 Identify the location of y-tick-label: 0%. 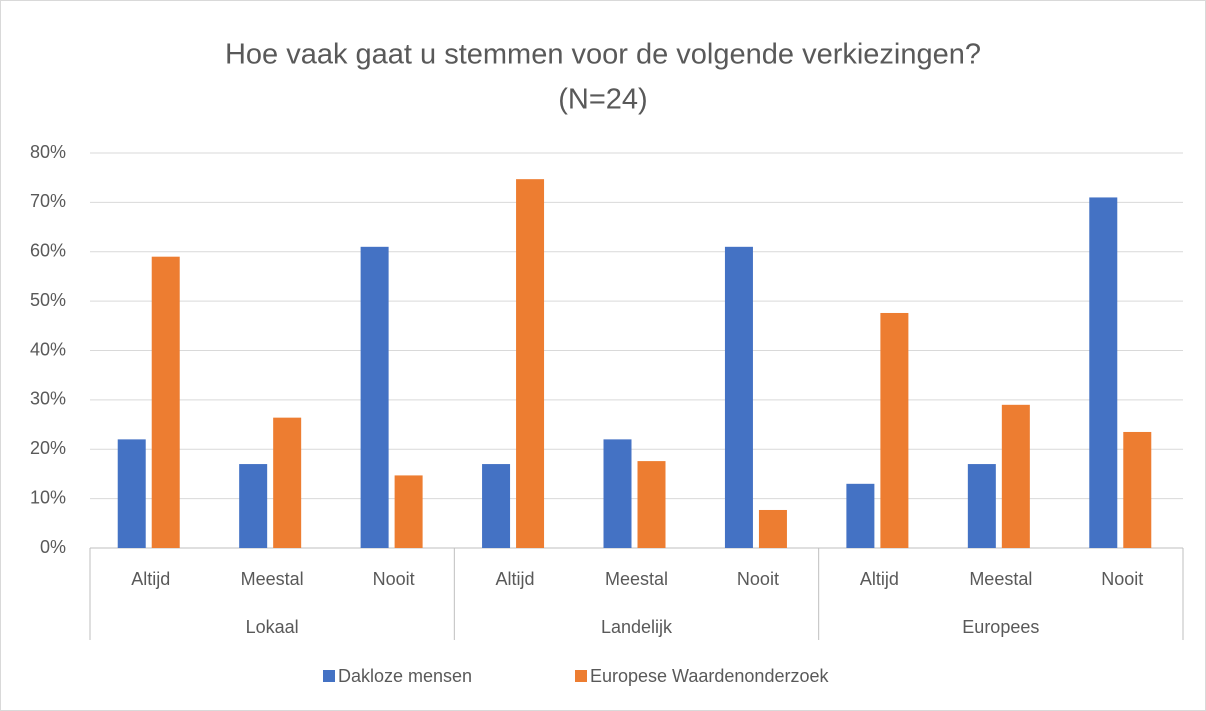
(53, 547).